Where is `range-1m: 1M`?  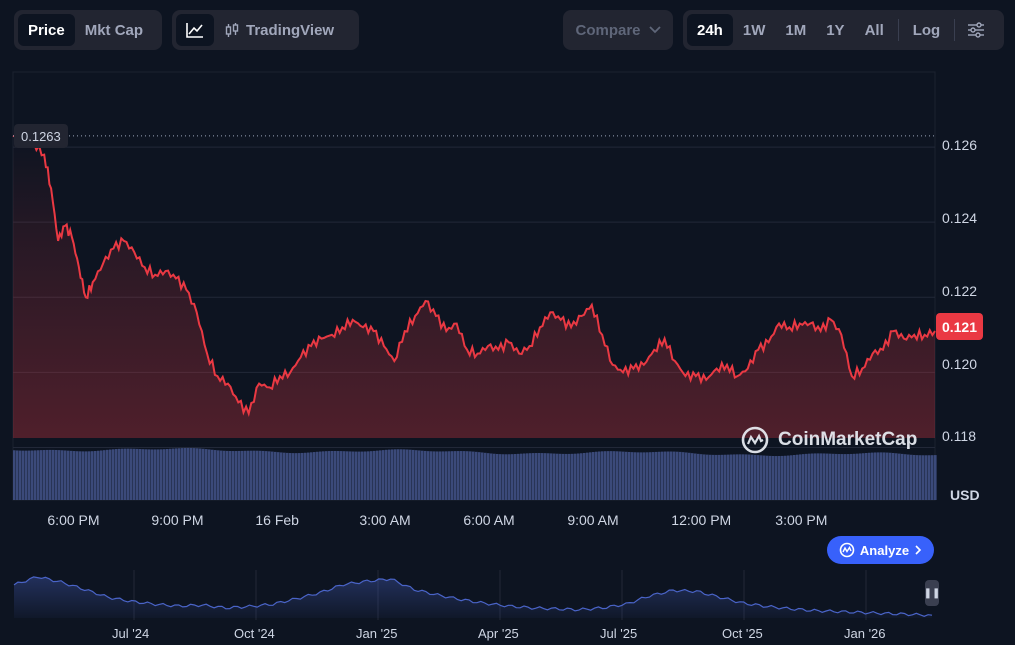 range-1m: 1M is located at coordinates (796, 30).